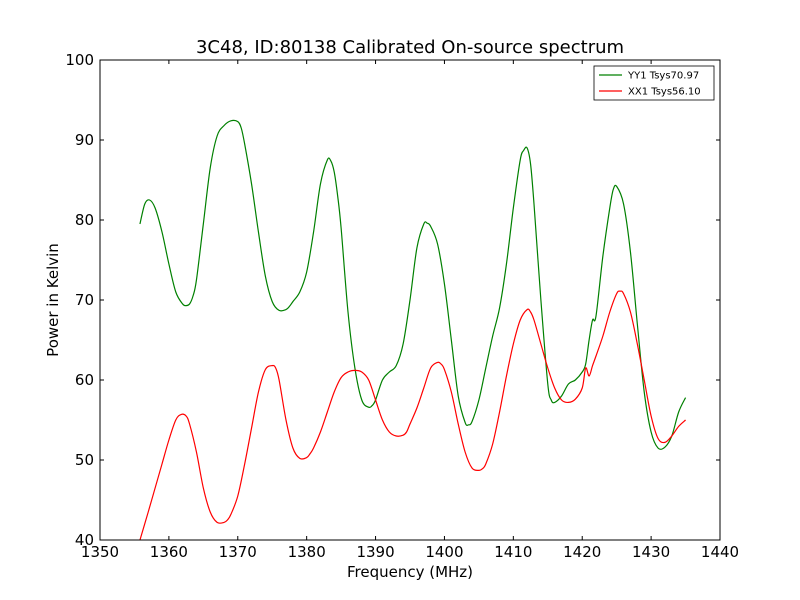 The width and height of the screenshot is (800, 600). What do you see at coordinates (307, 552) in the screenshot?
I see `x-tick-label: 1380` at bounding box center [307, 552].